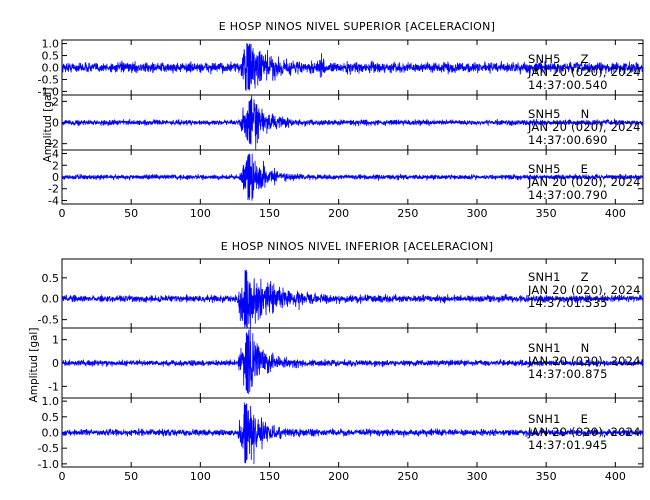 The width and height of the screenshot is (650, 500). I want to click on station-component-label: SNH5 E, so click(558, 169).